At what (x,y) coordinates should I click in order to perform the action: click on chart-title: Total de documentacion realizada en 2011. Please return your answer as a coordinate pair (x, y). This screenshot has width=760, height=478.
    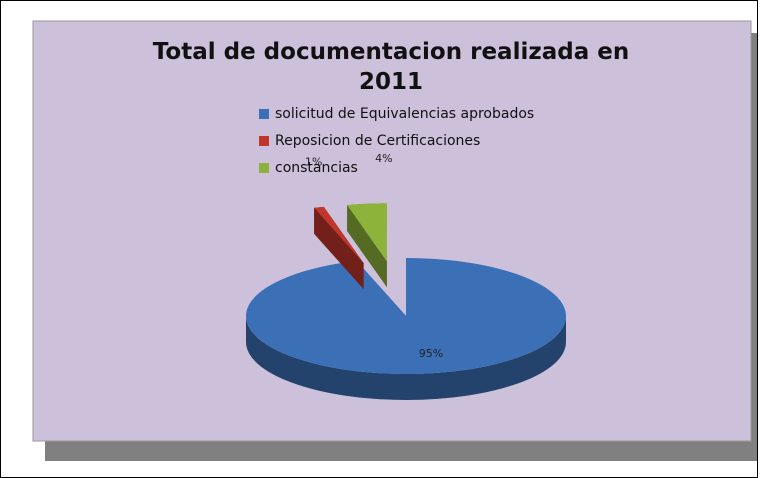
    Looking at the image, I should click on (391, 67).